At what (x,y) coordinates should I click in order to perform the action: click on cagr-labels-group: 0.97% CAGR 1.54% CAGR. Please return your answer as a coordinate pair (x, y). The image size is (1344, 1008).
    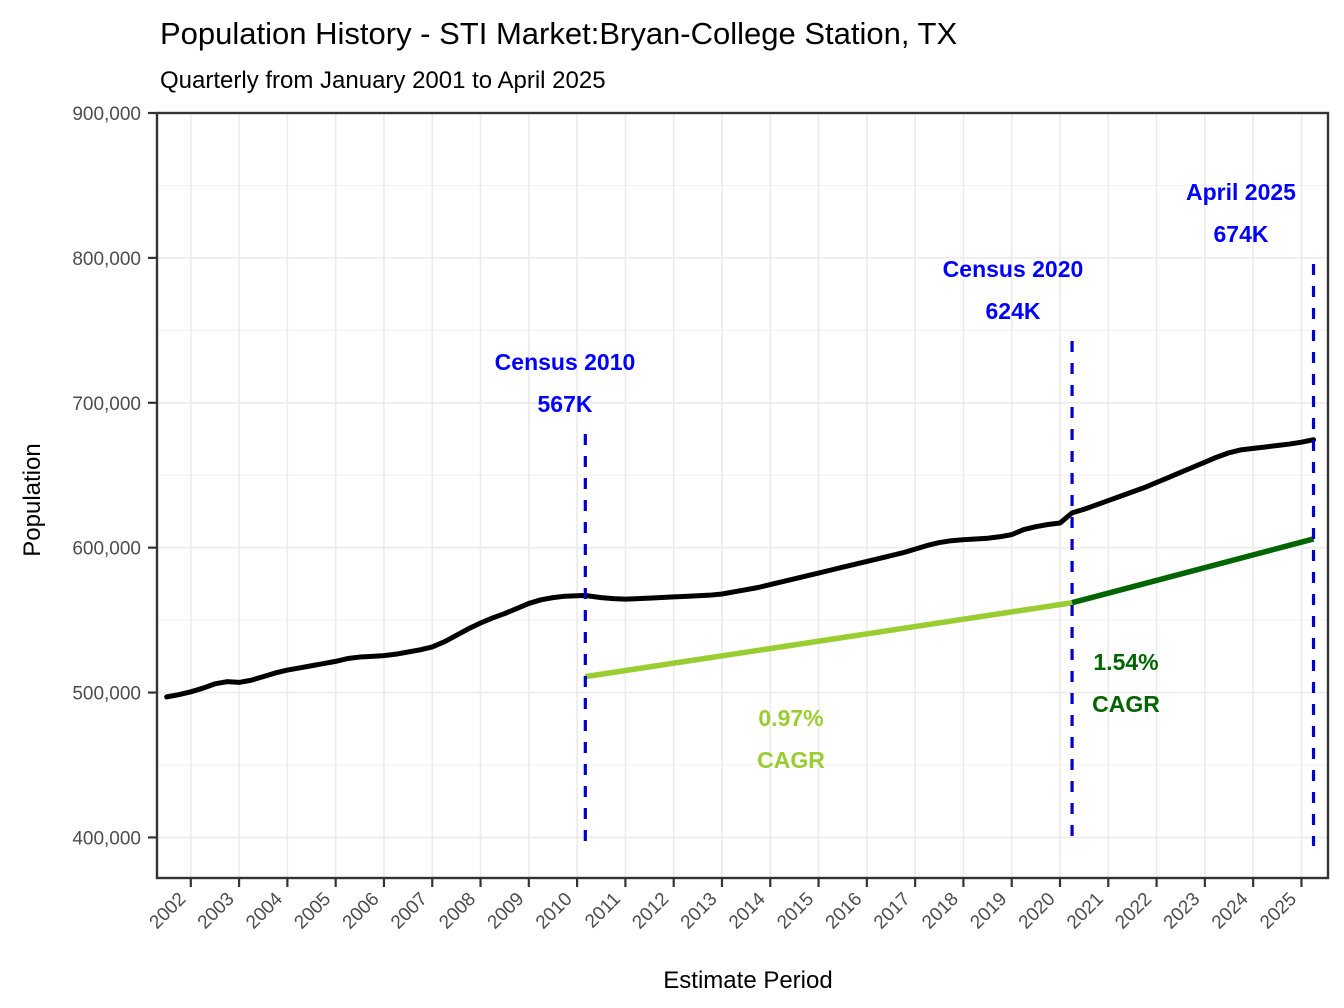
    Looking at the image, I should click on (958, 711).